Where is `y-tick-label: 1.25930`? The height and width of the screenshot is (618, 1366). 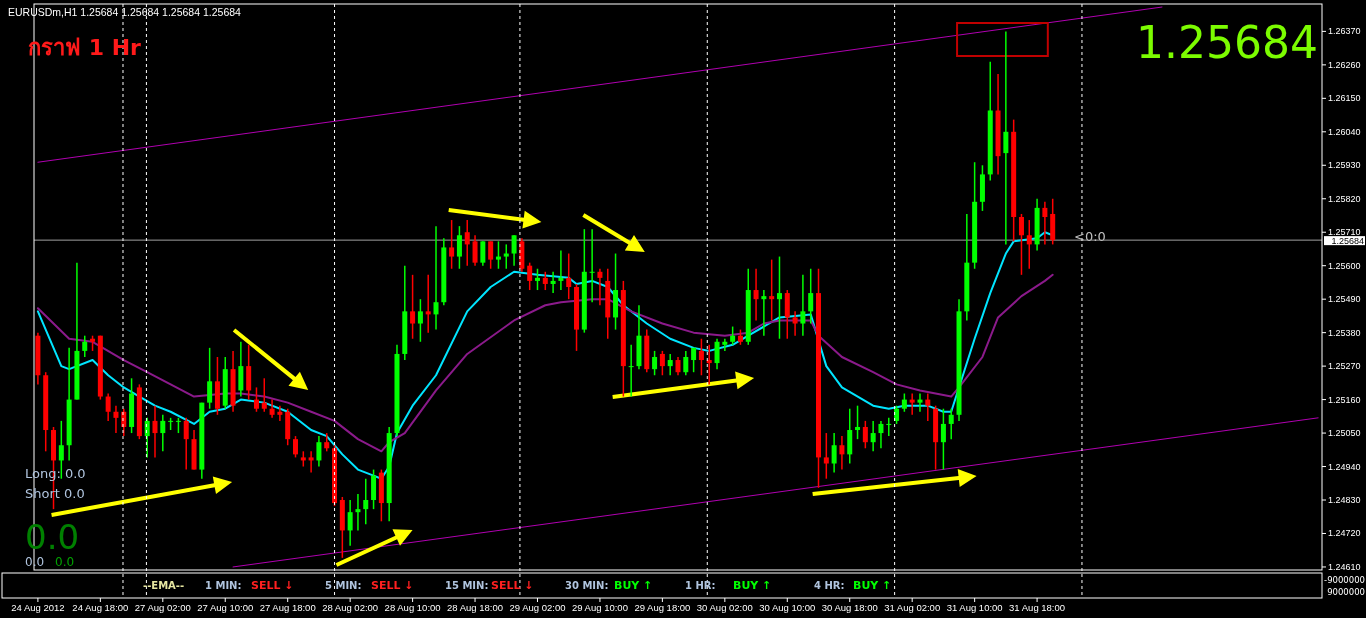 y-tick-label: 1.25930 is located at coordinates (1344, 165).